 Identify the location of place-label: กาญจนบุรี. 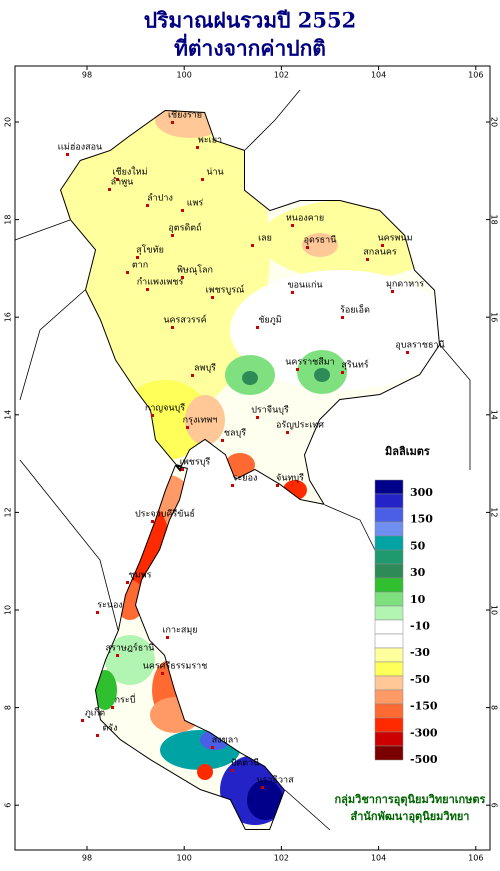
(165, 408).